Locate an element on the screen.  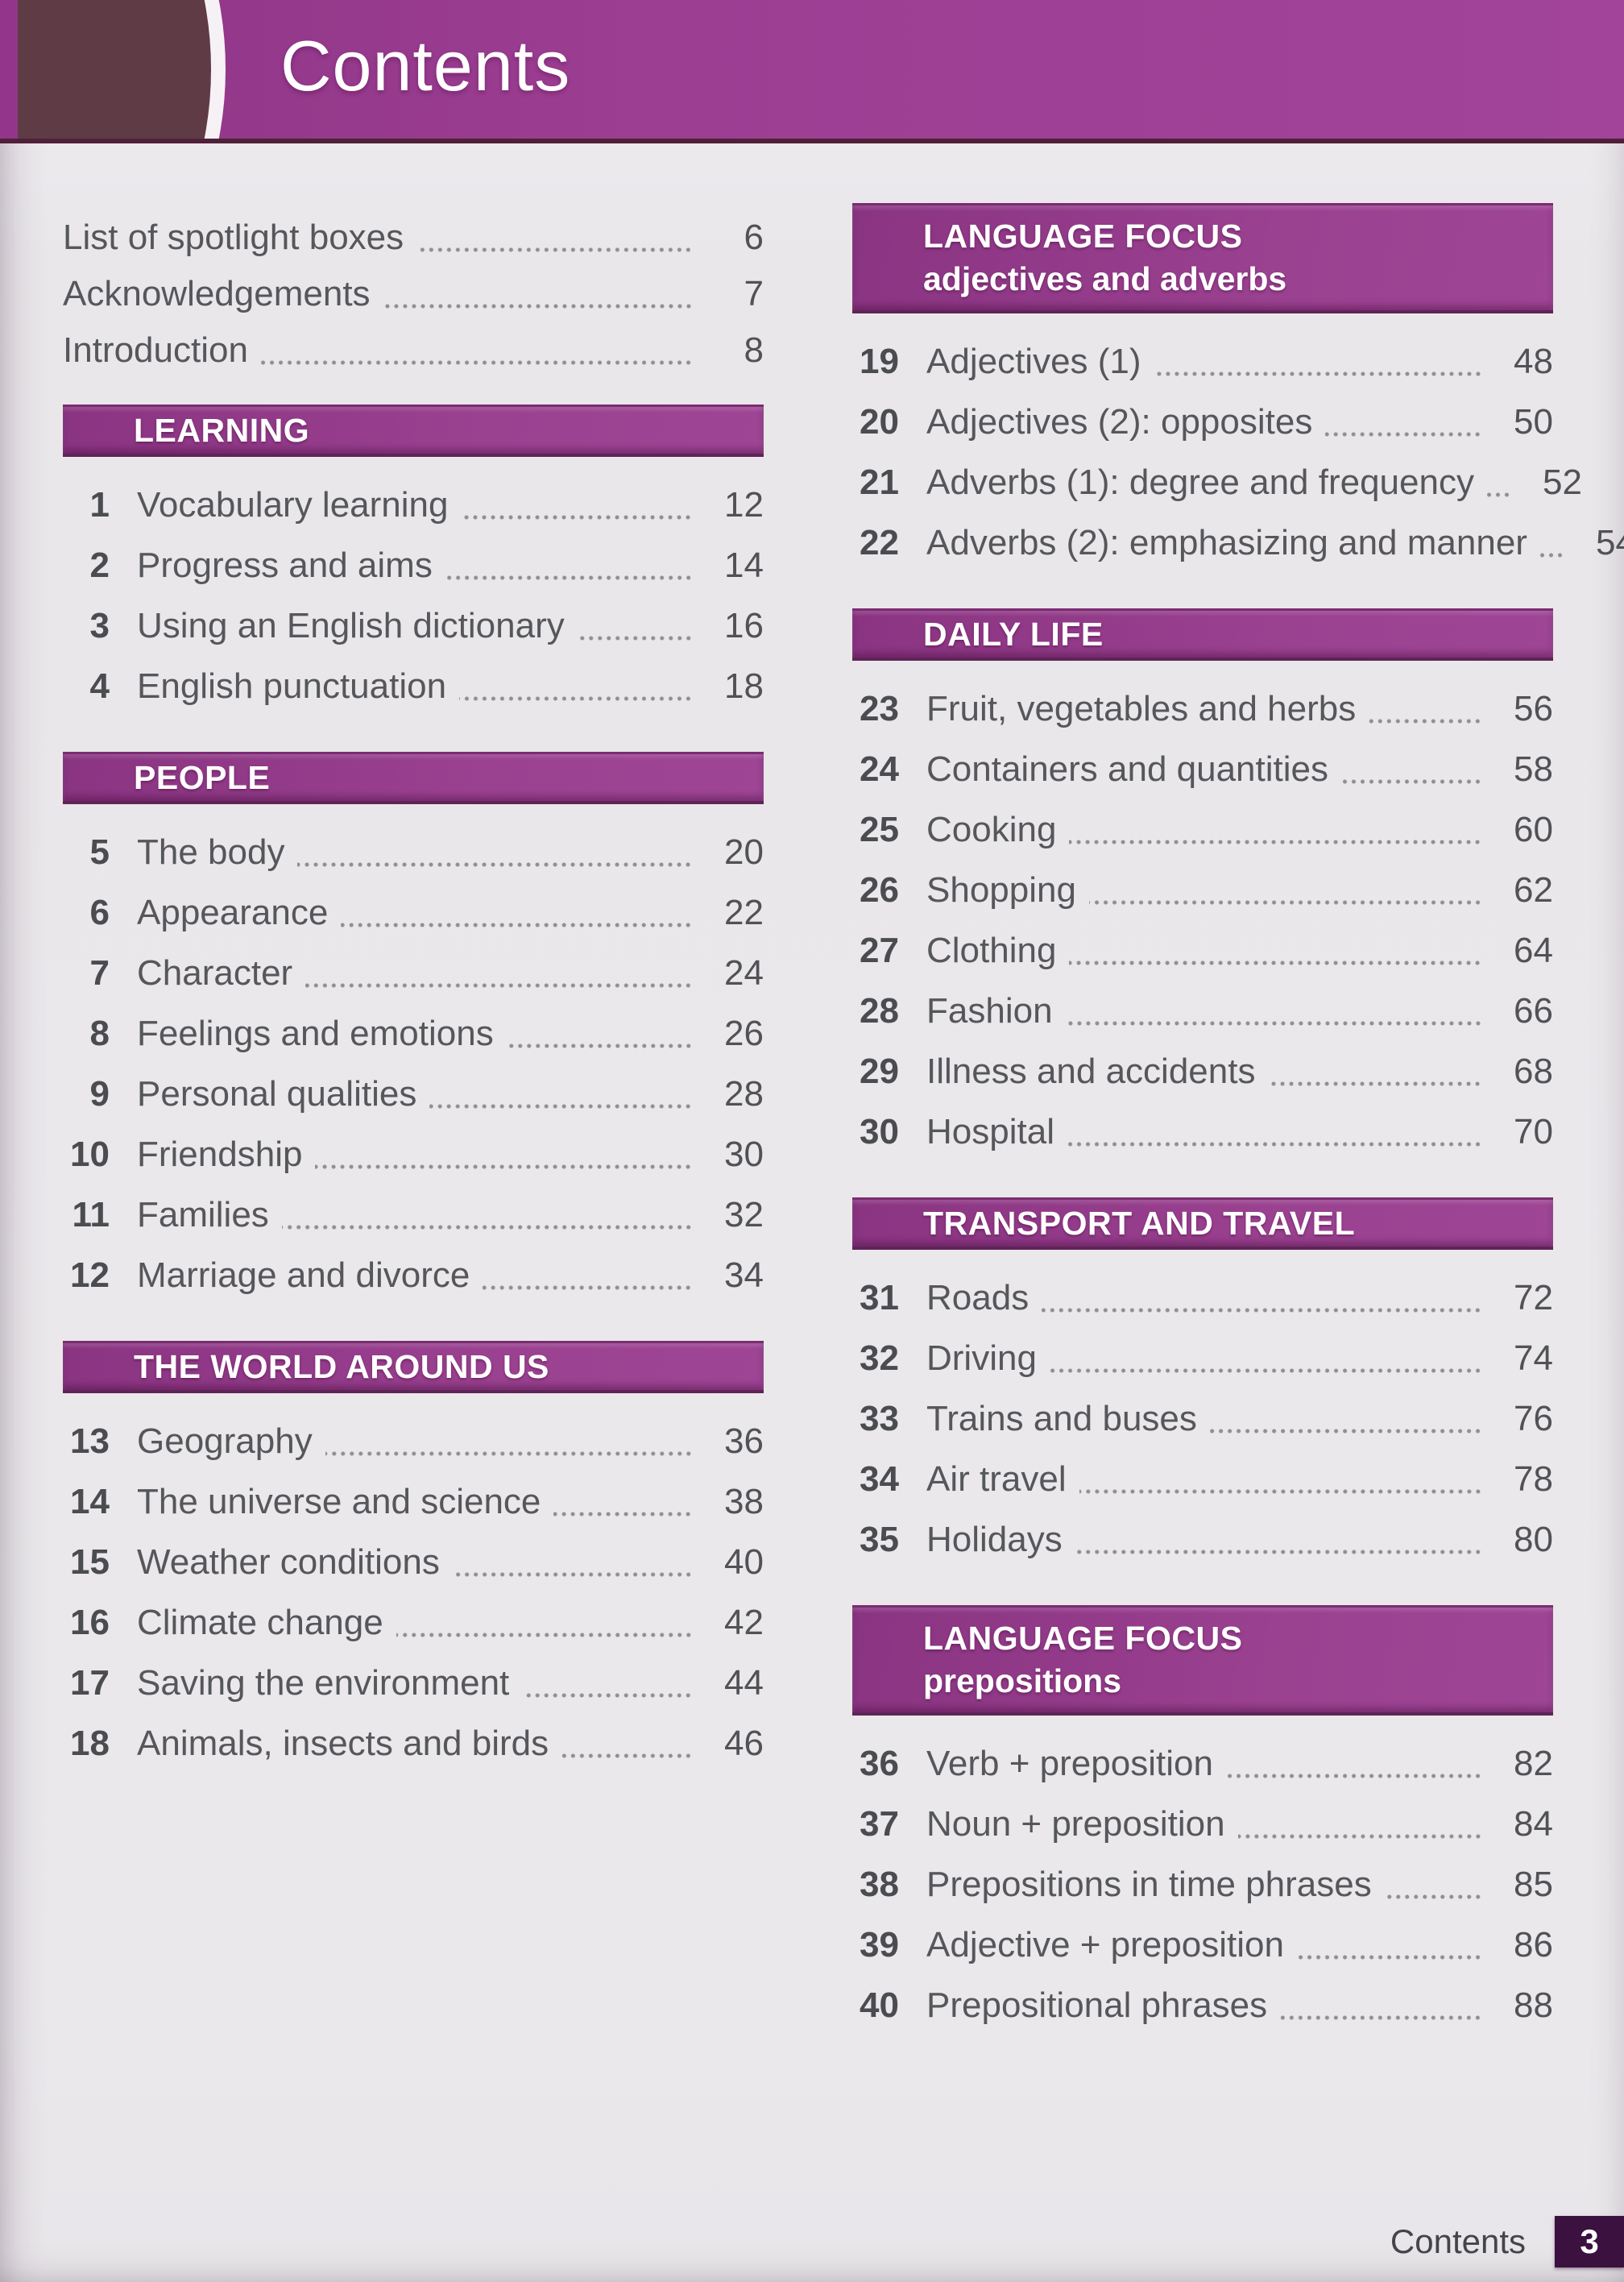
entry-number: 34 is located at coordinates (879, 1479).